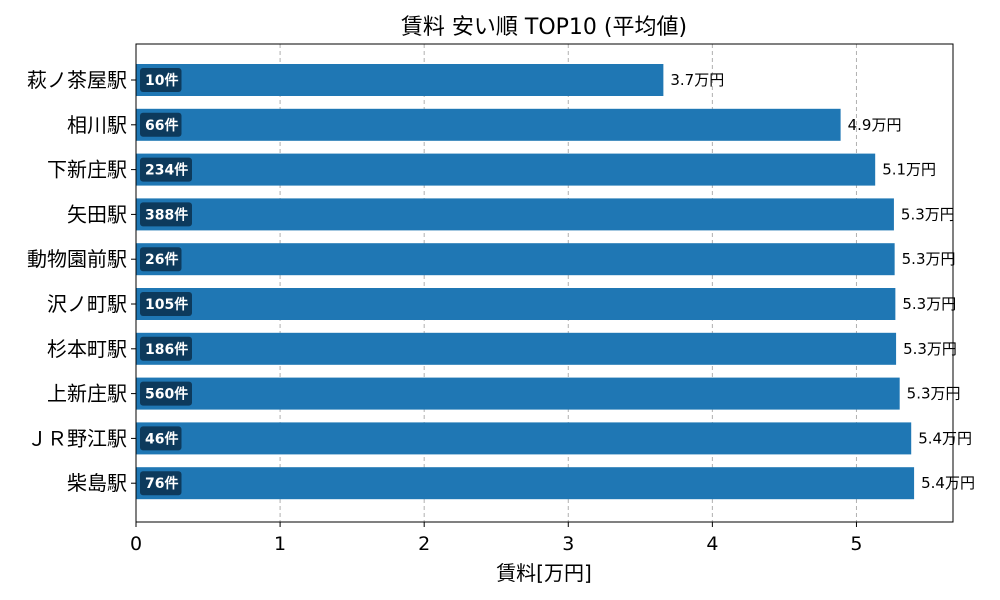 This screenshot has height=600, width=1000. I want to click on category-label: 動物園前駅, so click(77, 259).